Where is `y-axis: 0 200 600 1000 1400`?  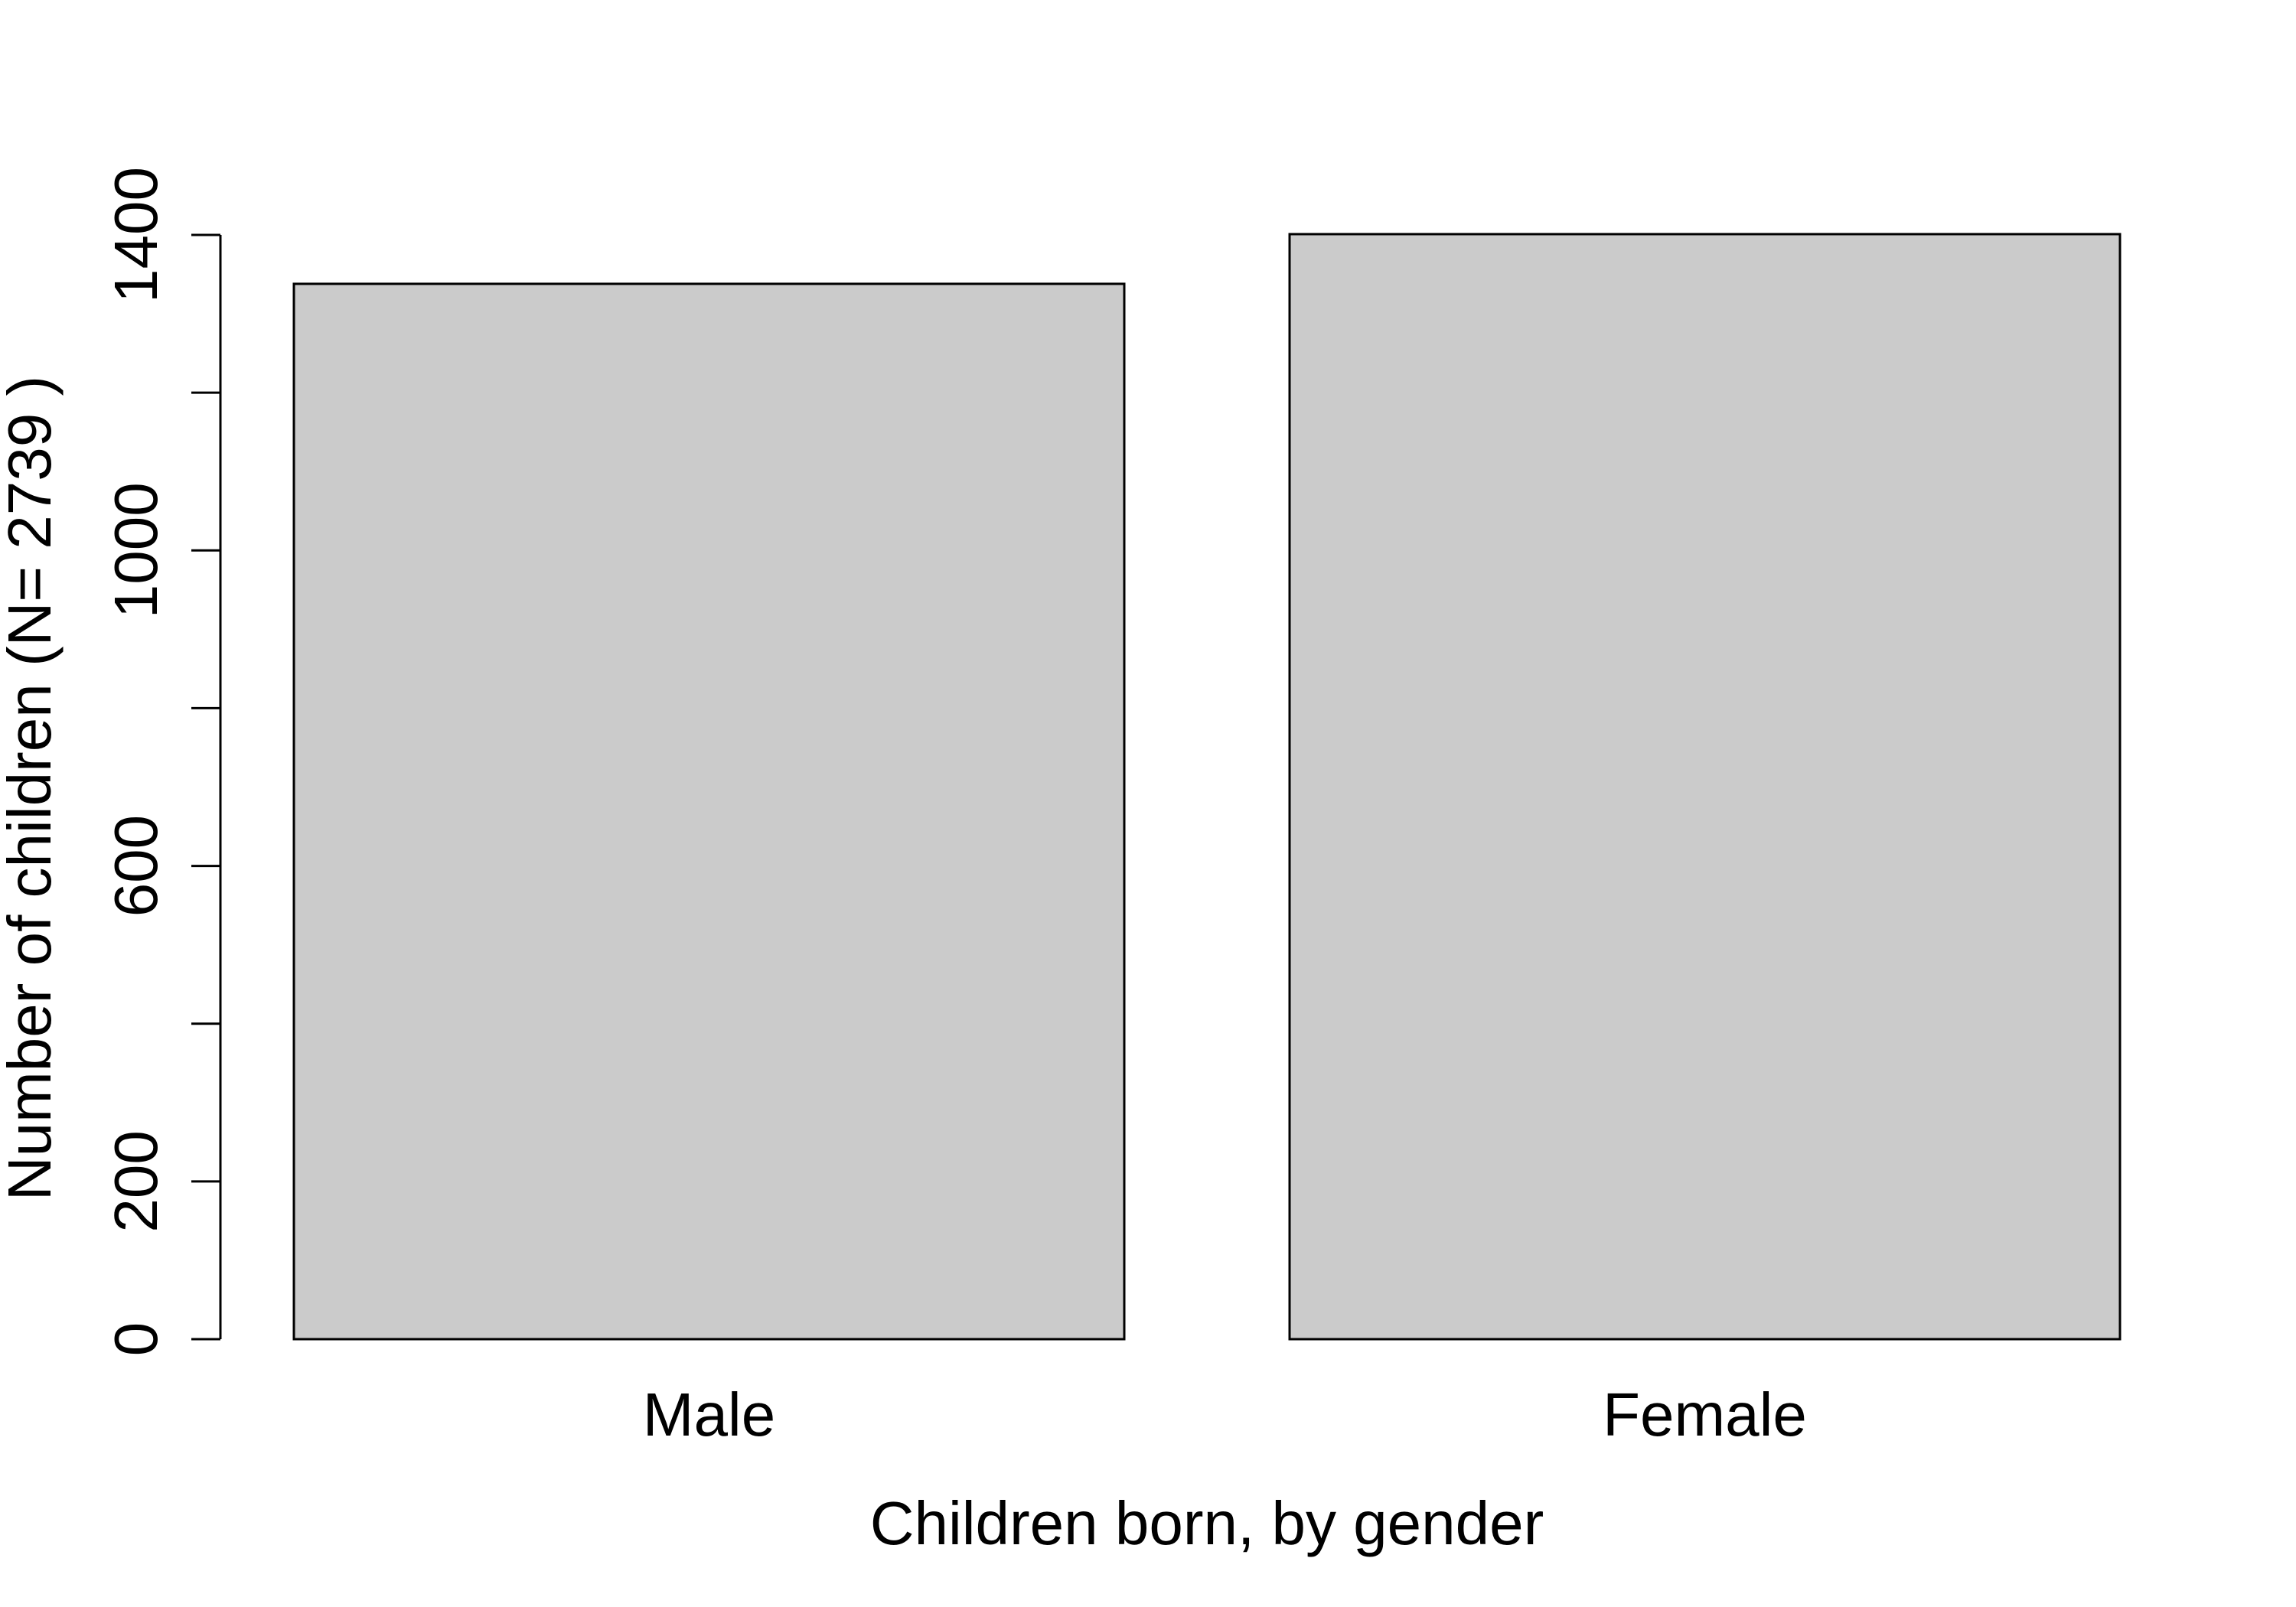 y-axis: 0 200 600 1000 1400 is located at coordinates (162, 762).